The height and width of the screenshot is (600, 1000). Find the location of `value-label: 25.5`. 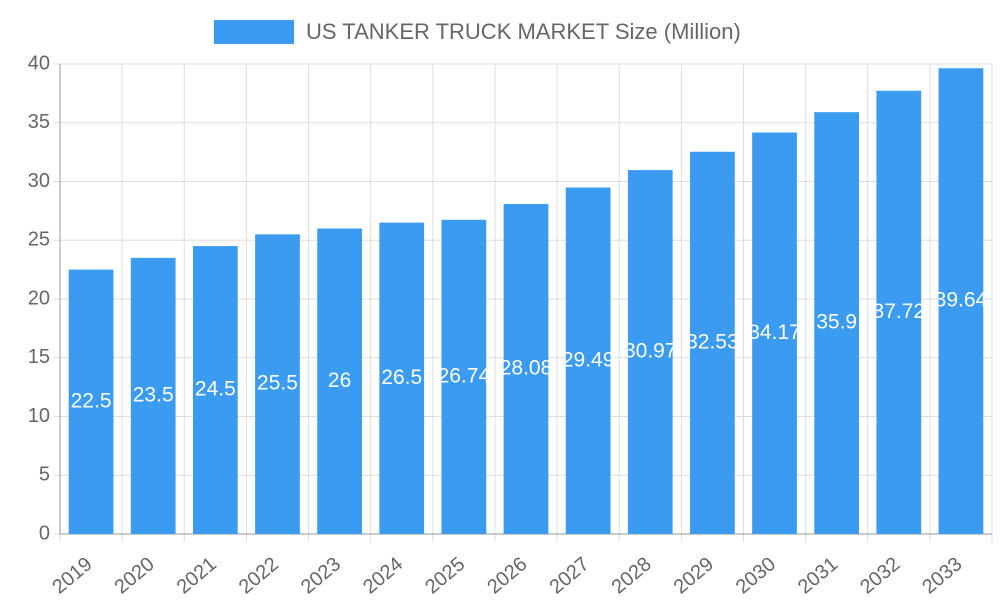

value-label: 25.5 is located at coordinates (277, 383).